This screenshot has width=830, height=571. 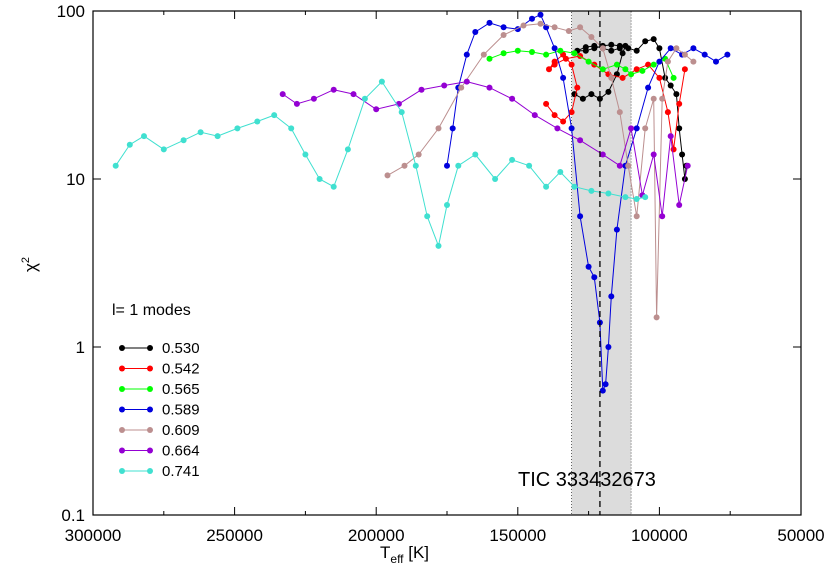 What do you see at coordinates (73, 515) in the screenshot?
I see `y-tick-label: 0.1` at bounding box center [73, 515].